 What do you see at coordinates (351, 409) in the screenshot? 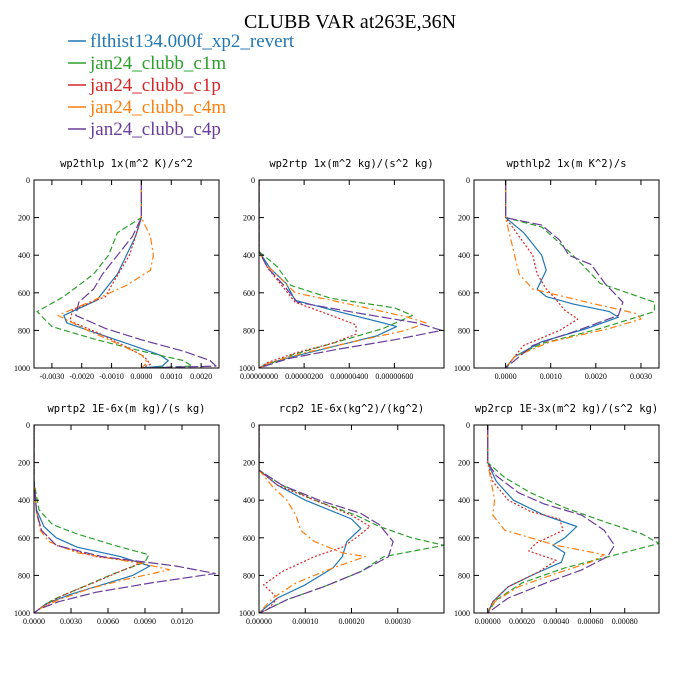
I see `panel-title: rcp2 1E-6x(kg^2)/(kg^2)` at bounding box center [351, 409].